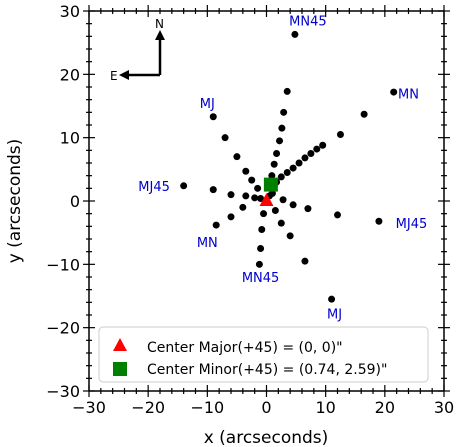  Describe the element at coordinates (70, 11) in the screenshot. I see `y-tick-label: 30` at that location.